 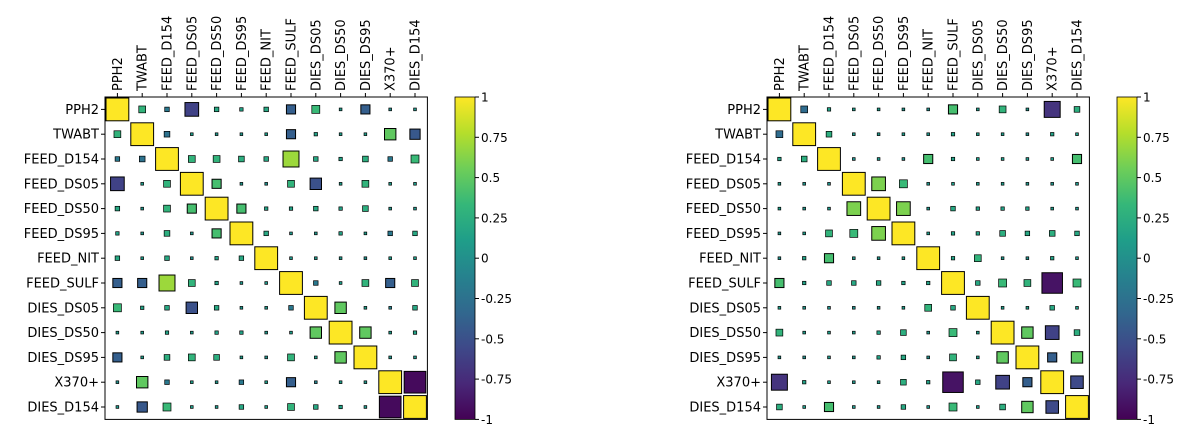 What do you see at coordinates (485, 259) in the screenshot?
I see `colorbar-tick-label: 0` at bounding box center [485, 259].